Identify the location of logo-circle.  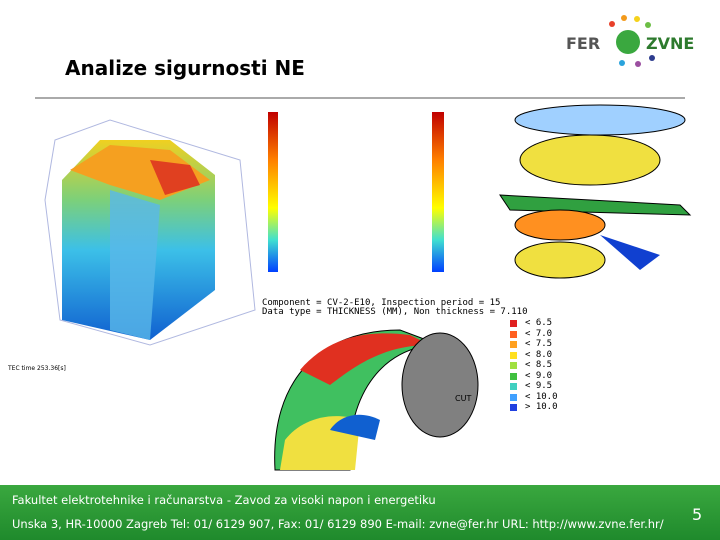
(628, 42).